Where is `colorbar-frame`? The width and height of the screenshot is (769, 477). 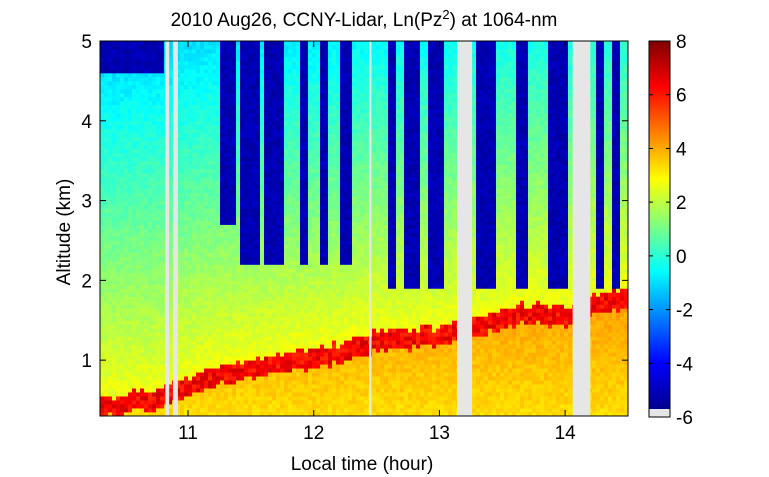
colorbar-frame is located at coordinates (659, 229).